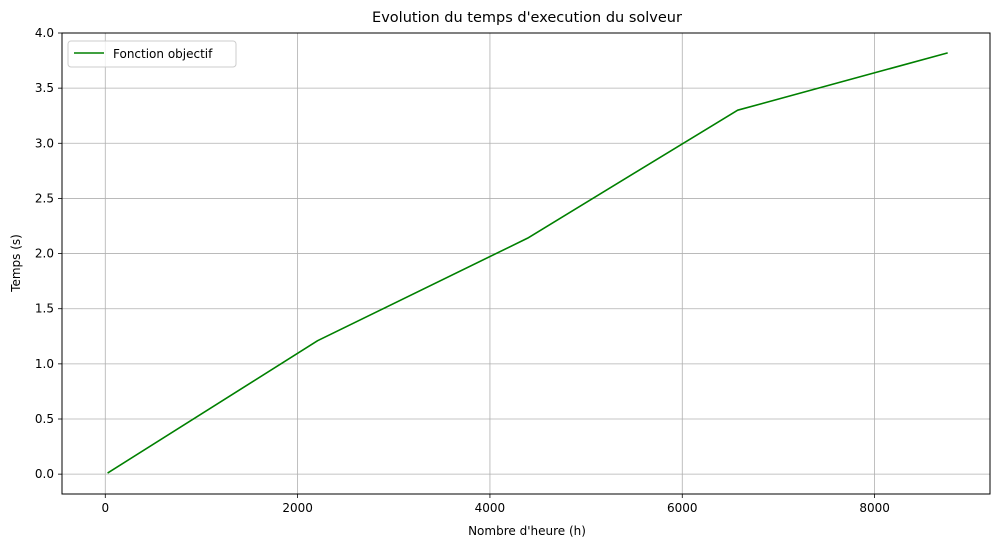  I want to click on y-tick-label: 2.0, so click(44, 254).